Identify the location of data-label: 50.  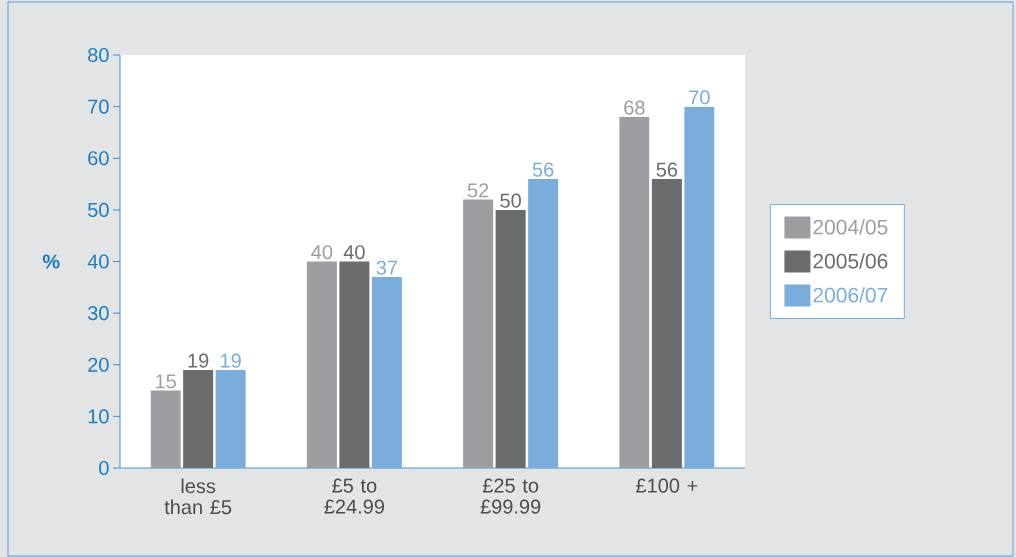
(510, 200).